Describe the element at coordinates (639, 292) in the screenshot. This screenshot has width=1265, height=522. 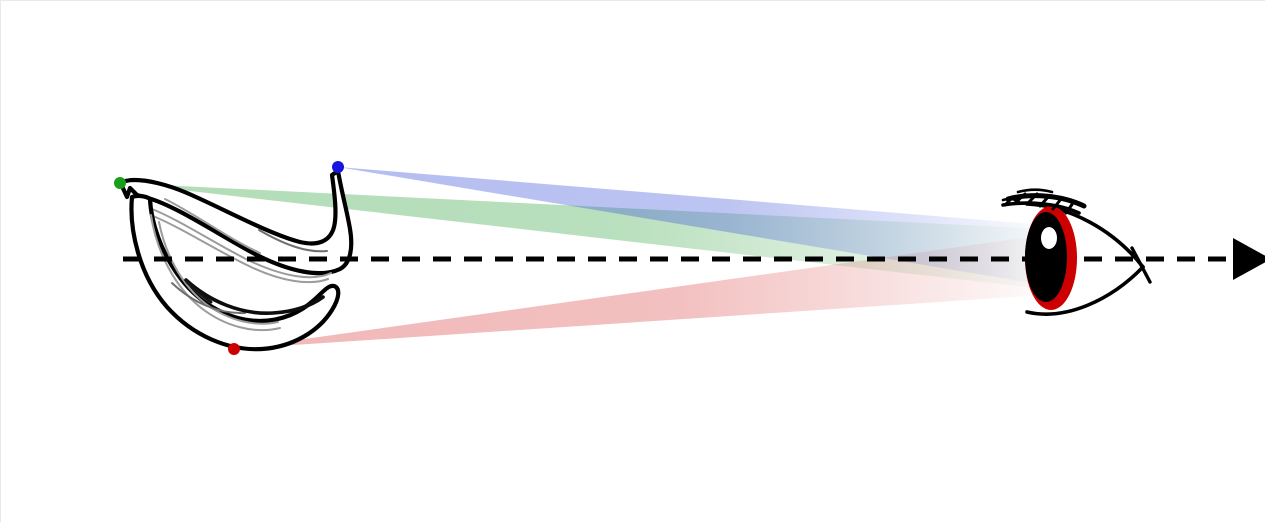
I see `red-ray-cone` at that location.